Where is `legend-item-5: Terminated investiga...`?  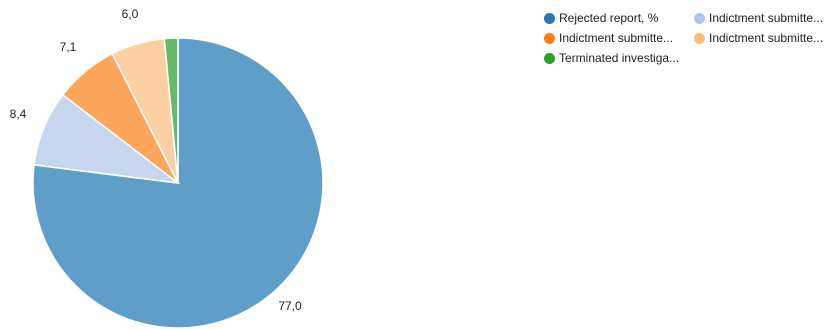 legend-item-5: Terminated investiga... is located at coordinates (624, 58).